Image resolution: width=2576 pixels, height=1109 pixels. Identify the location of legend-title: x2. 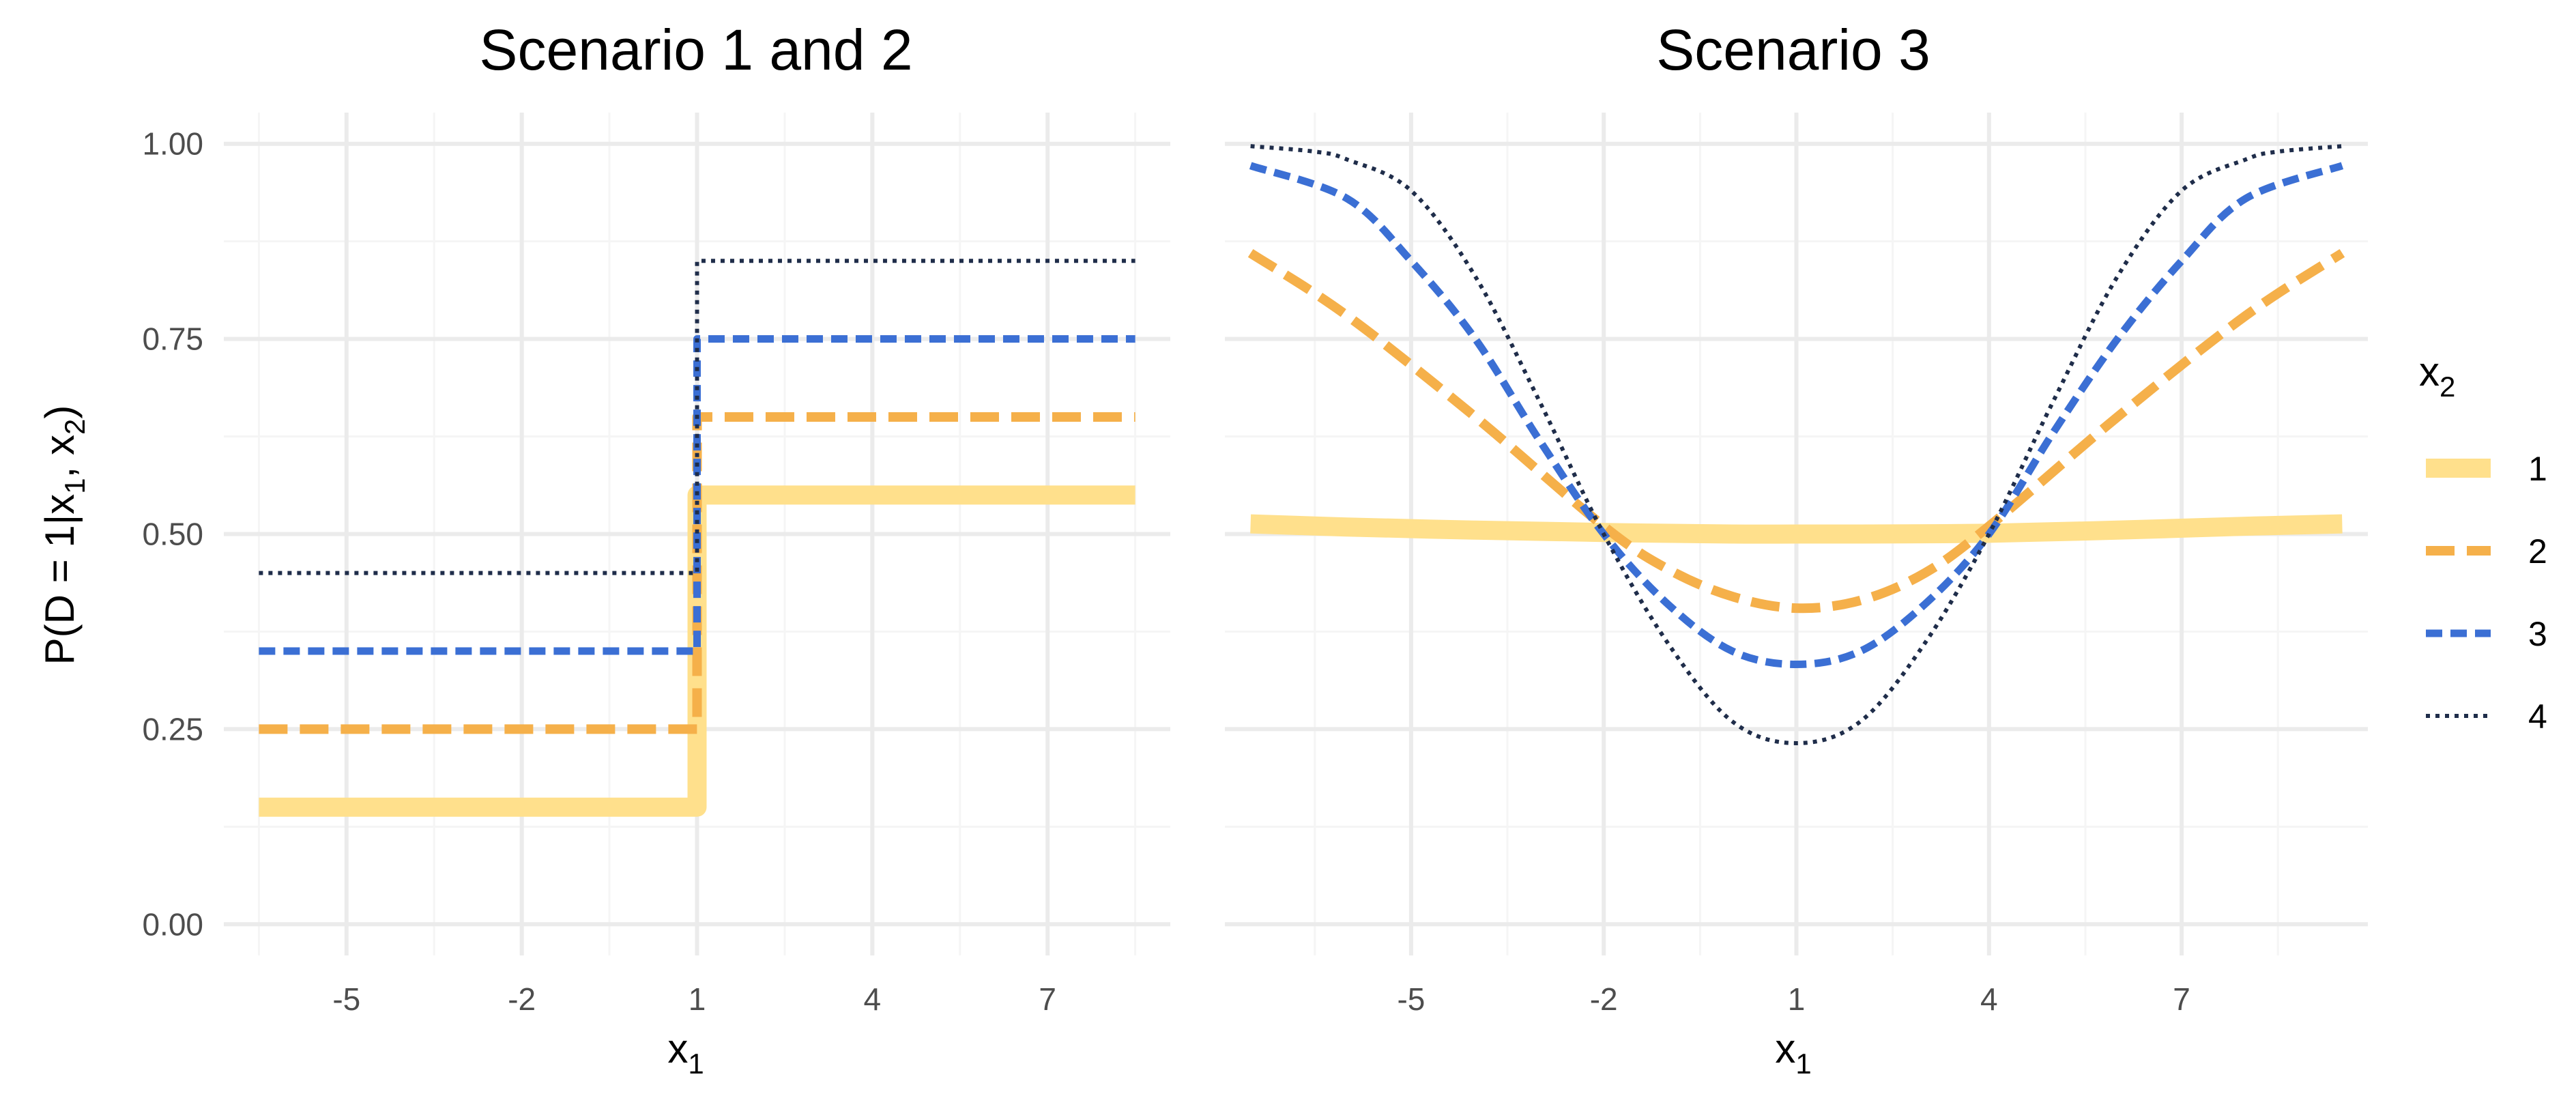
(2437, 376).